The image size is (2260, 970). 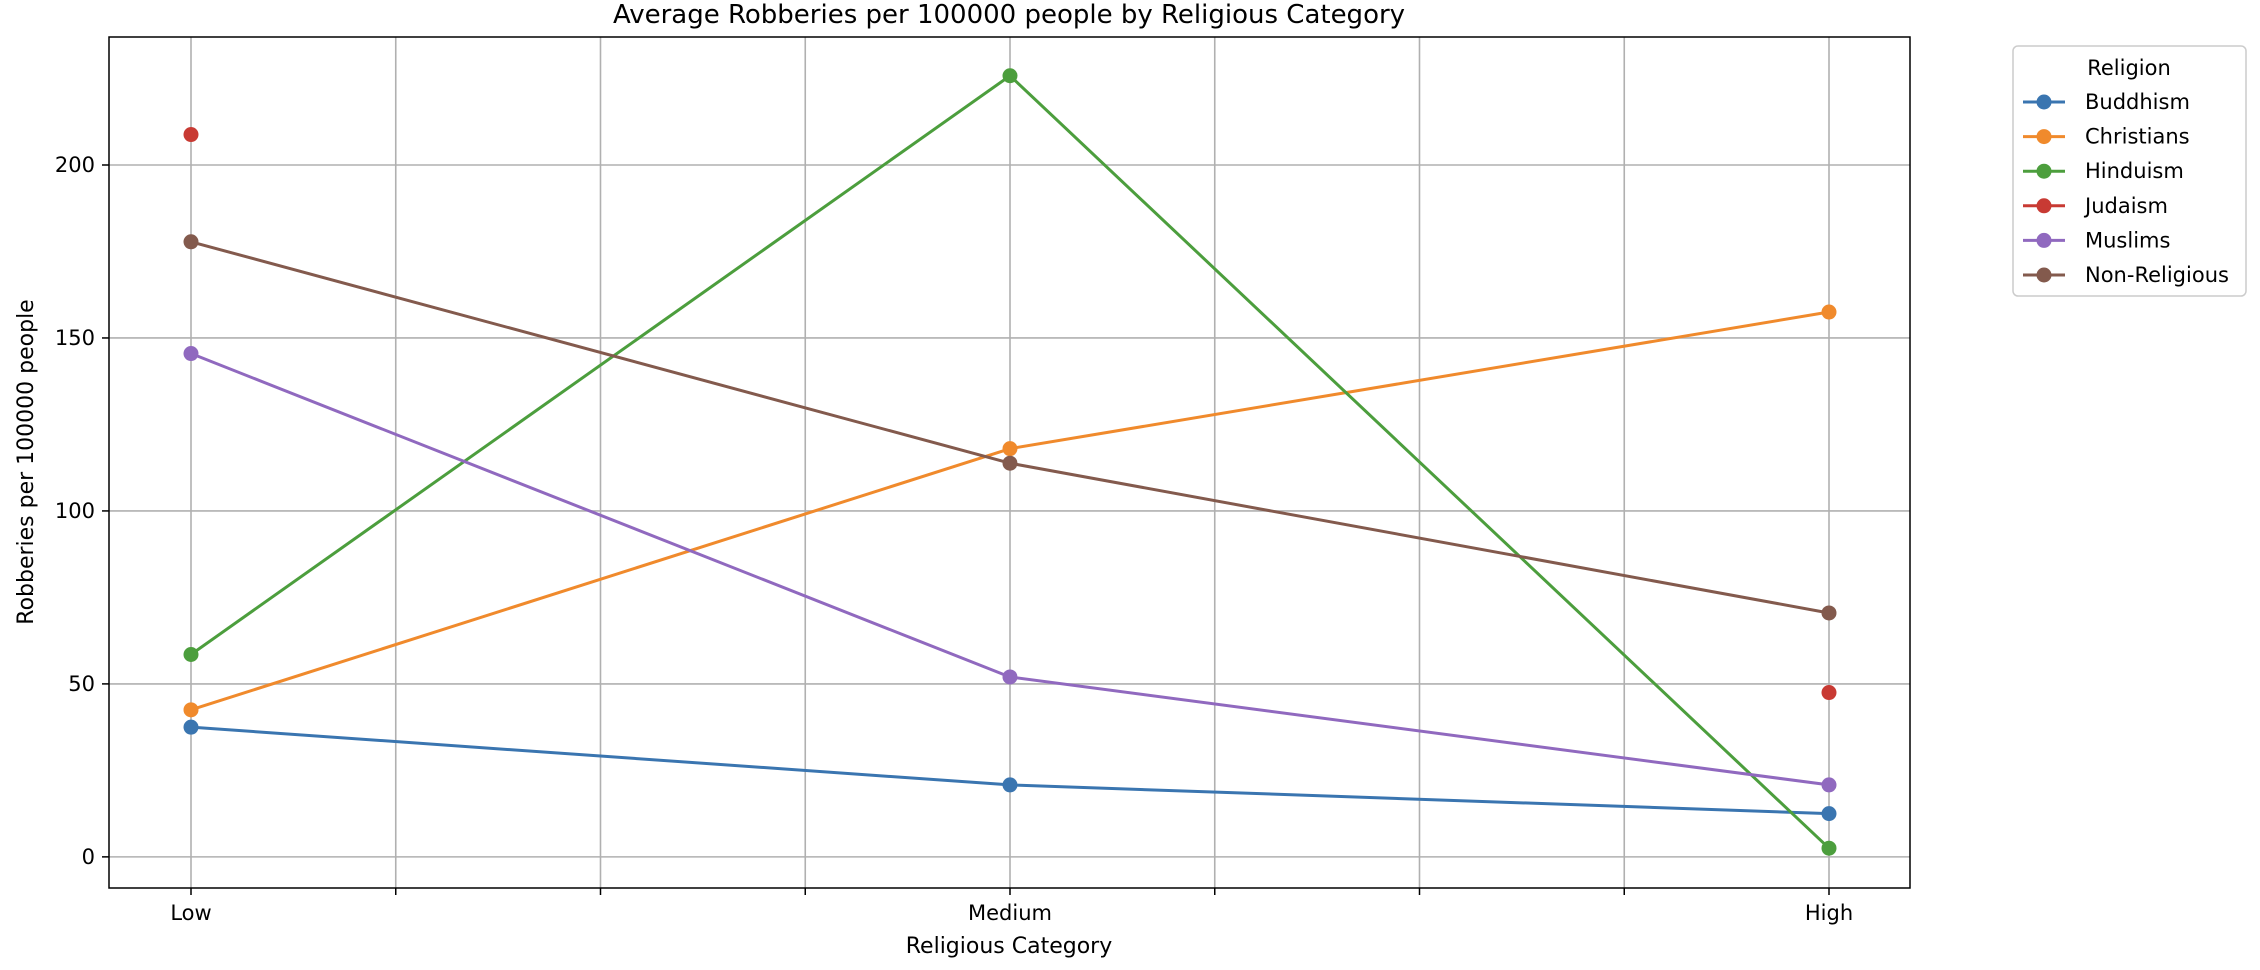 I want to click on legend-title: Religion, so click(x=2129, y=68).